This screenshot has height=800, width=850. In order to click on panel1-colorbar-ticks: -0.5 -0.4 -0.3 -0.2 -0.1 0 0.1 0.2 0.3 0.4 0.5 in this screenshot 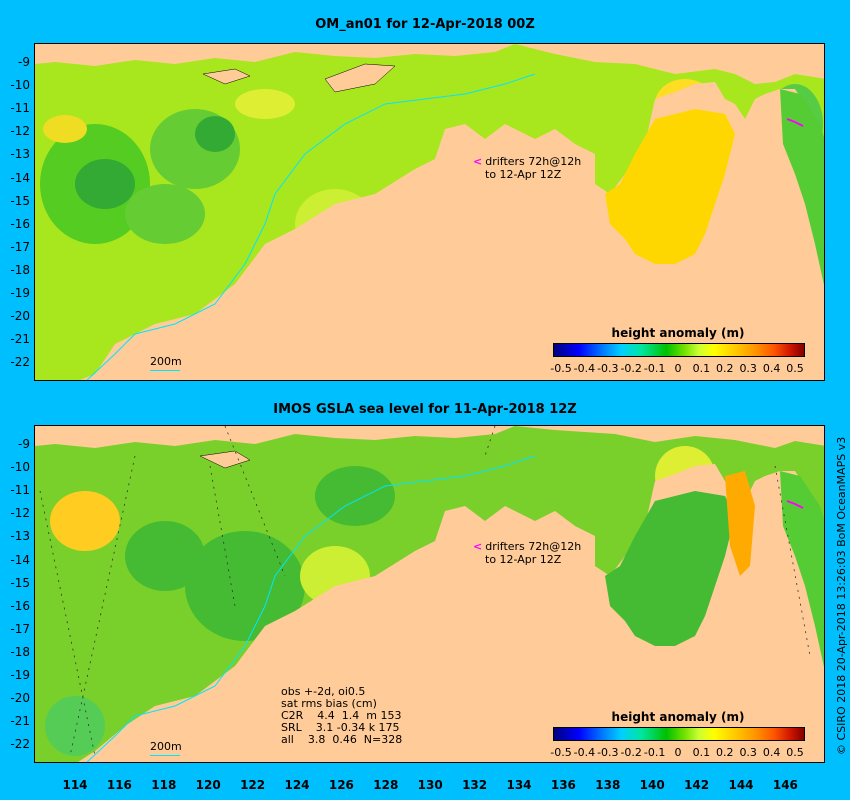, I will do `click(677, 369)`.